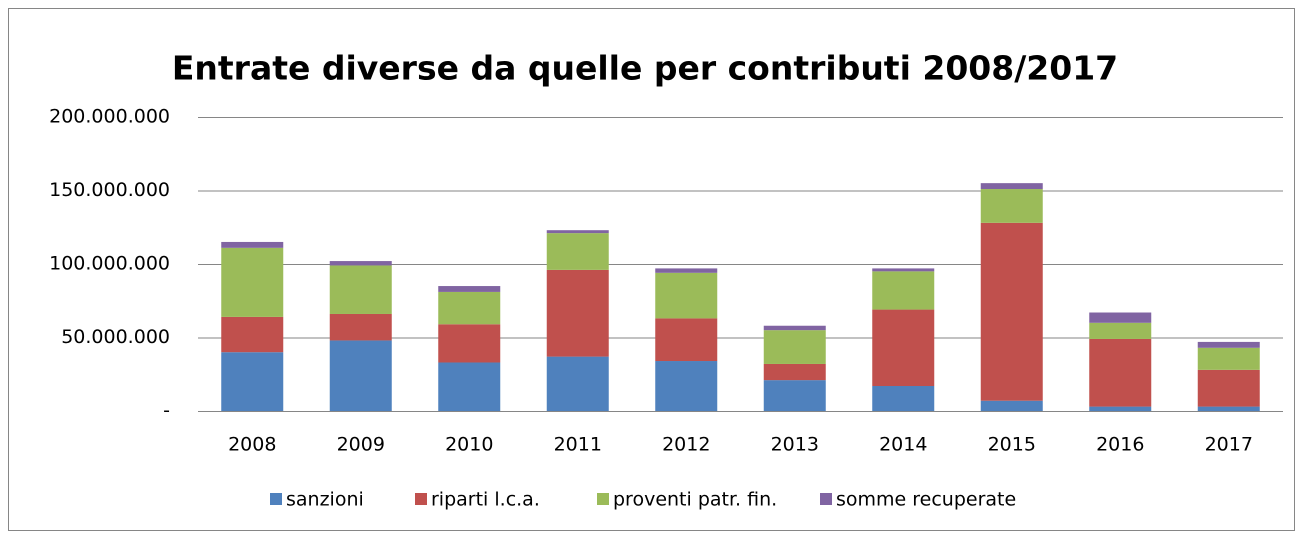 The width and height of the screenshot is (1303, 536). I want to click on legend-label: riparti l.c.a., so click(485, 500).